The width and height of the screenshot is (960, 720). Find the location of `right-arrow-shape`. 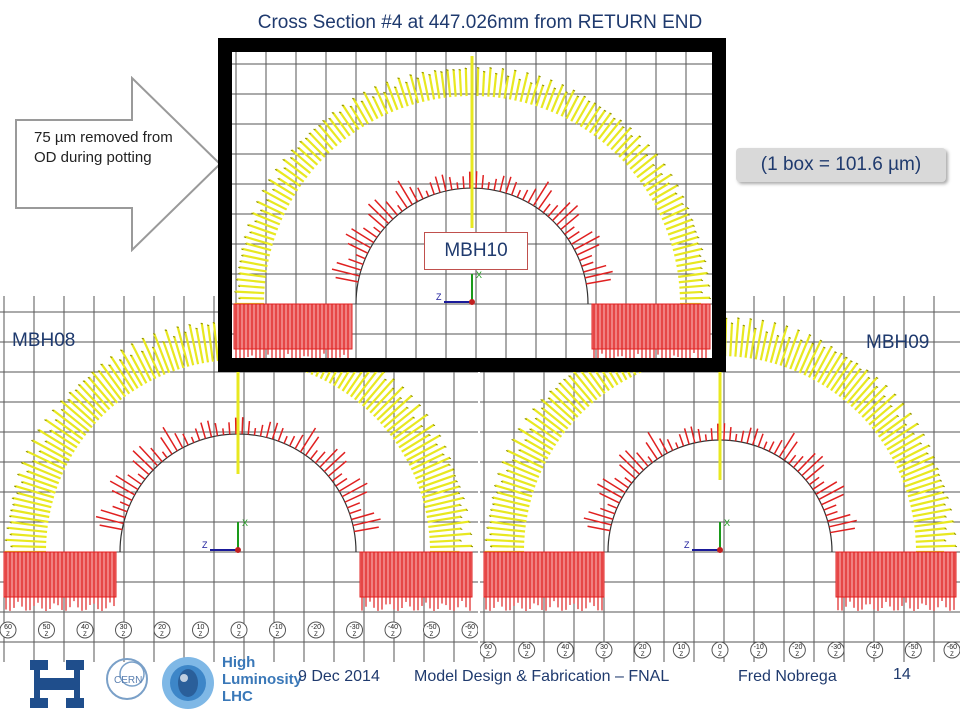

right-arrow-shape is located at coordinates (118, 164).